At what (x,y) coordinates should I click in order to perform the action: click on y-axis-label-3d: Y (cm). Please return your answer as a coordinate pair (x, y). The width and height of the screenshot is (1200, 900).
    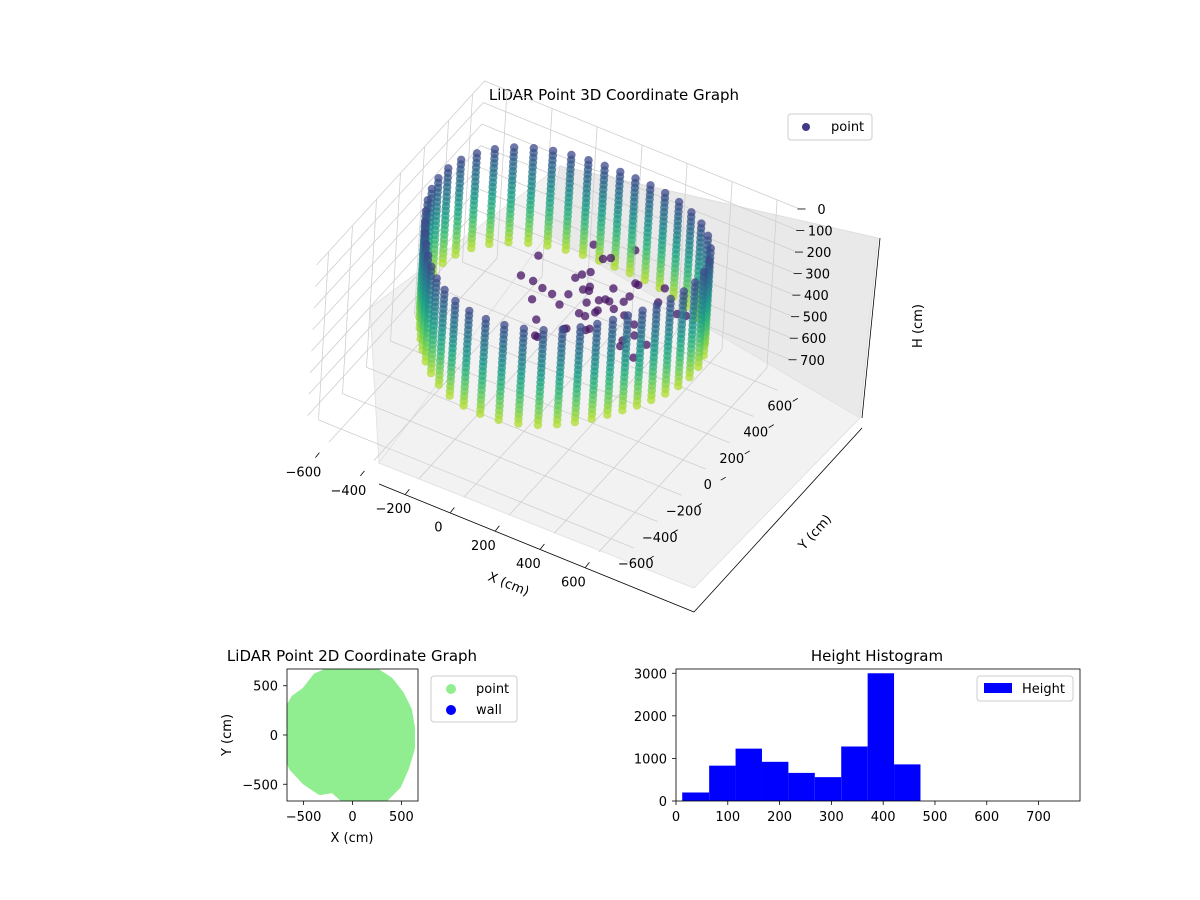
    Looking at the image, I should click on (815, 533).